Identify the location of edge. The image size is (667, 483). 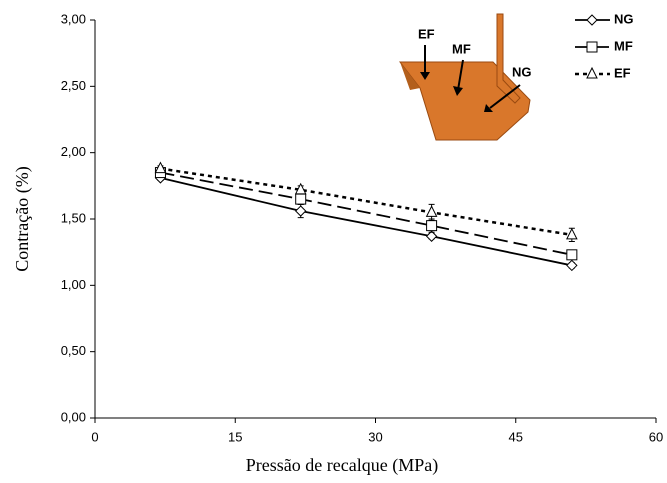
(410, 76).